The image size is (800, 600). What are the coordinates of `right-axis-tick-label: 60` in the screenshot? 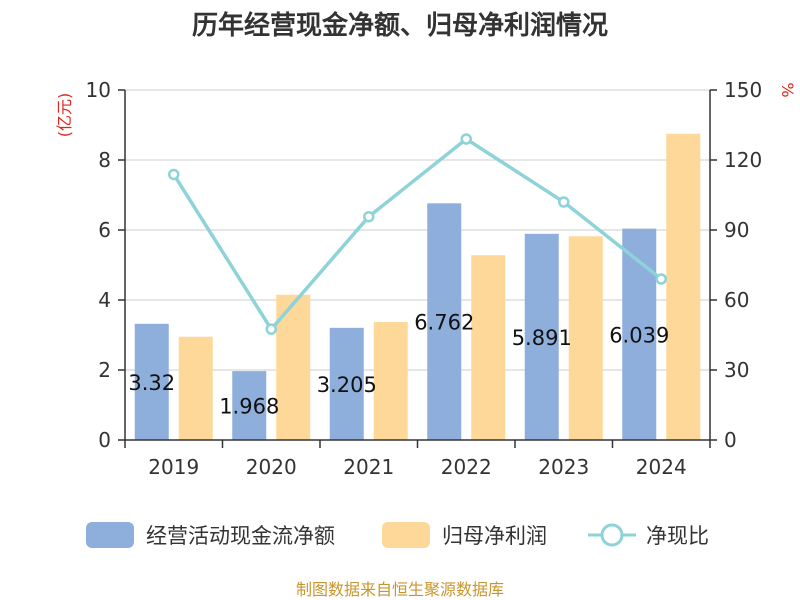 It's located at (736, 300).